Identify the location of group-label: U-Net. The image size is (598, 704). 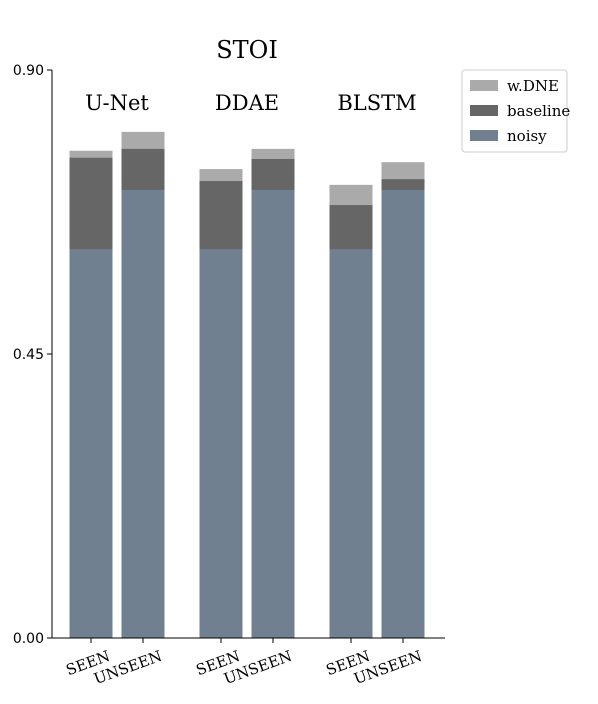
(117, 103).